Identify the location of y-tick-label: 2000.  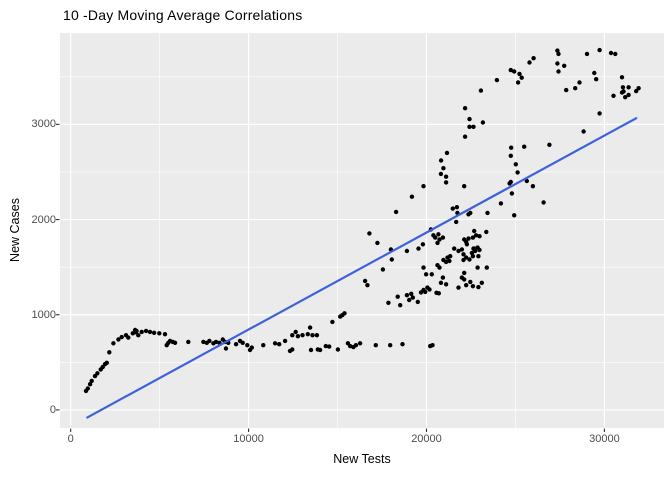
(43, 219).